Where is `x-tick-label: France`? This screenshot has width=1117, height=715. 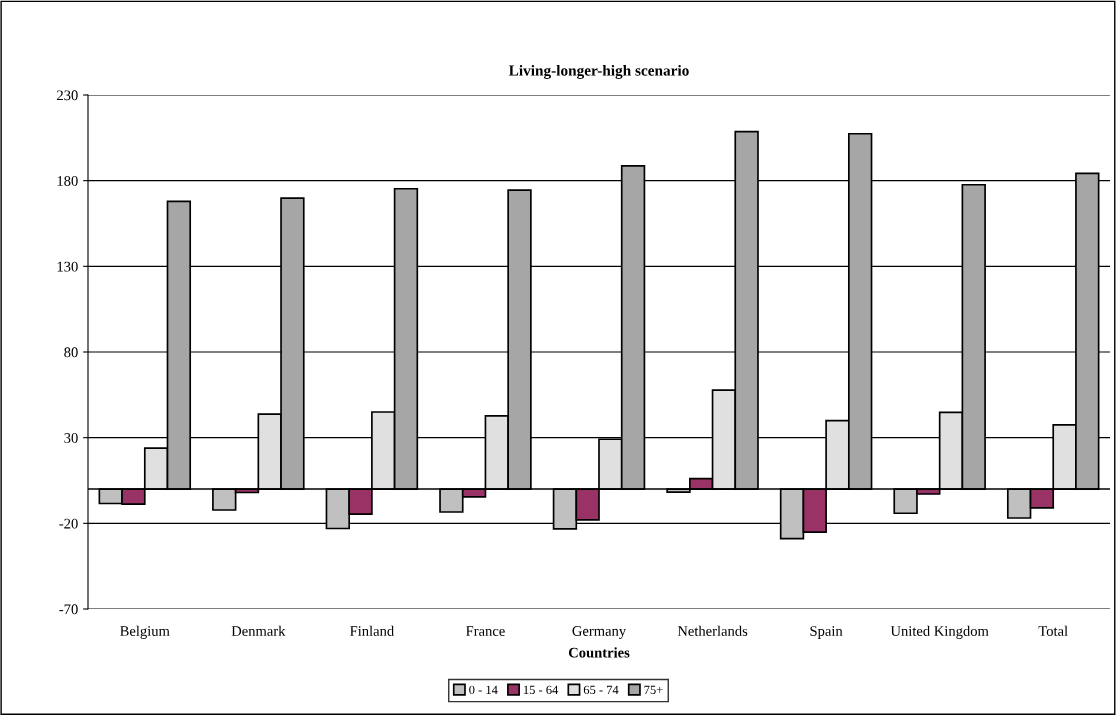 x-tick-label: France is located at coordinates (485, 631).